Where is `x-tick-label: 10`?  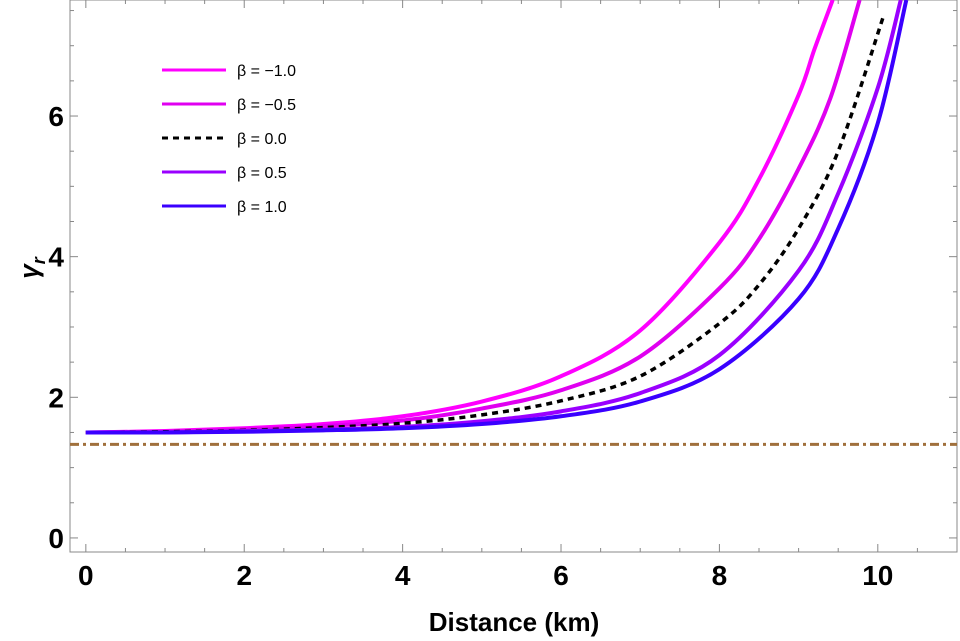
x-tick-label: 10 is located at coordinates (877, 575).